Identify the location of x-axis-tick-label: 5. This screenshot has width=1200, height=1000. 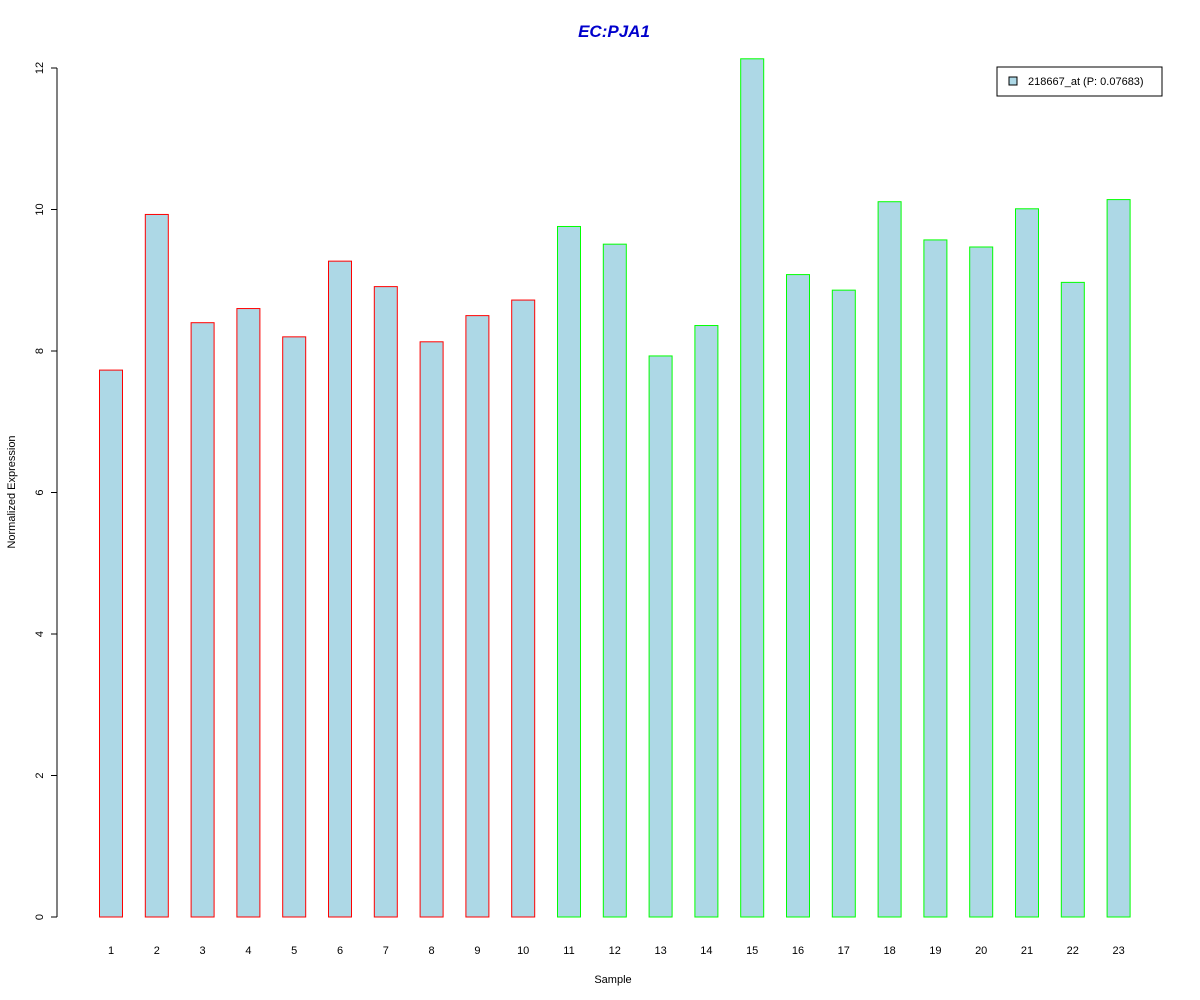
(294, 951).